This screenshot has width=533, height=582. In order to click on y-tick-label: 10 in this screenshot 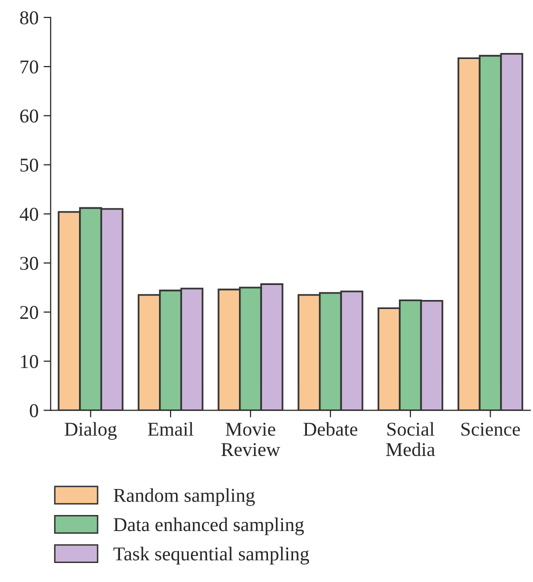, I will do `click(29, 361)`.